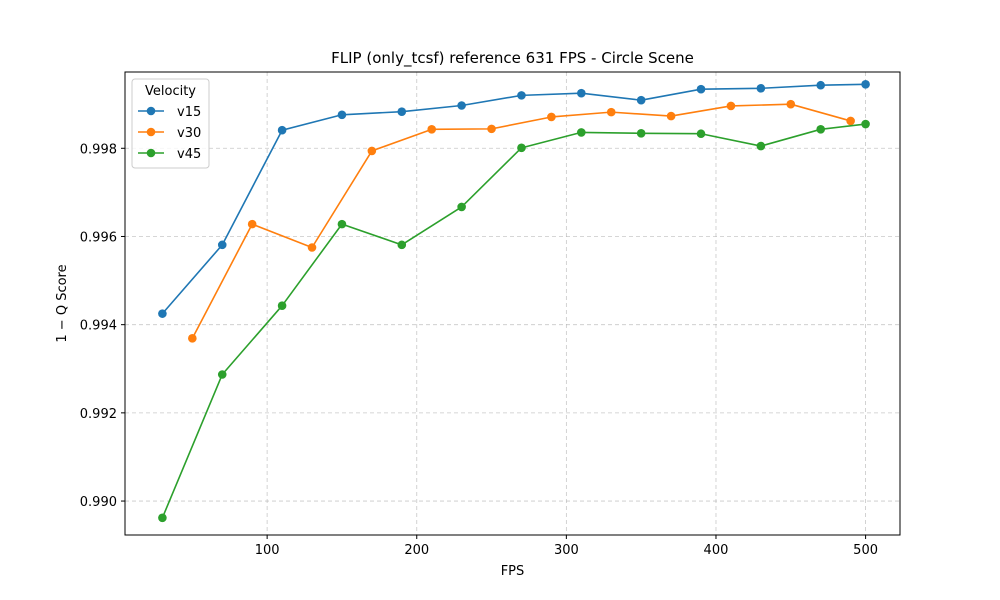 The width and height of the screenshot is (1000, 600). What do you see at coordinates (170, 91) in the screenshot?
I see `legend-title: Velocity` at bounding box center [170, 91].